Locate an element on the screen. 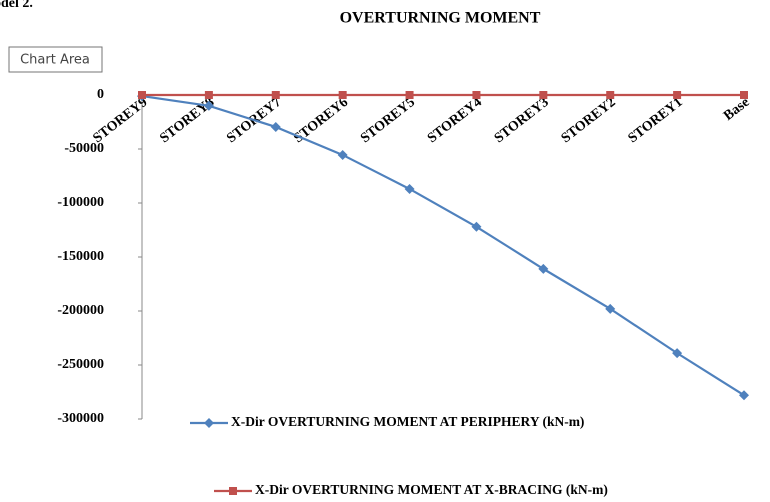  x-tick-label: STOREY3 is located at coordinates (522, 120).